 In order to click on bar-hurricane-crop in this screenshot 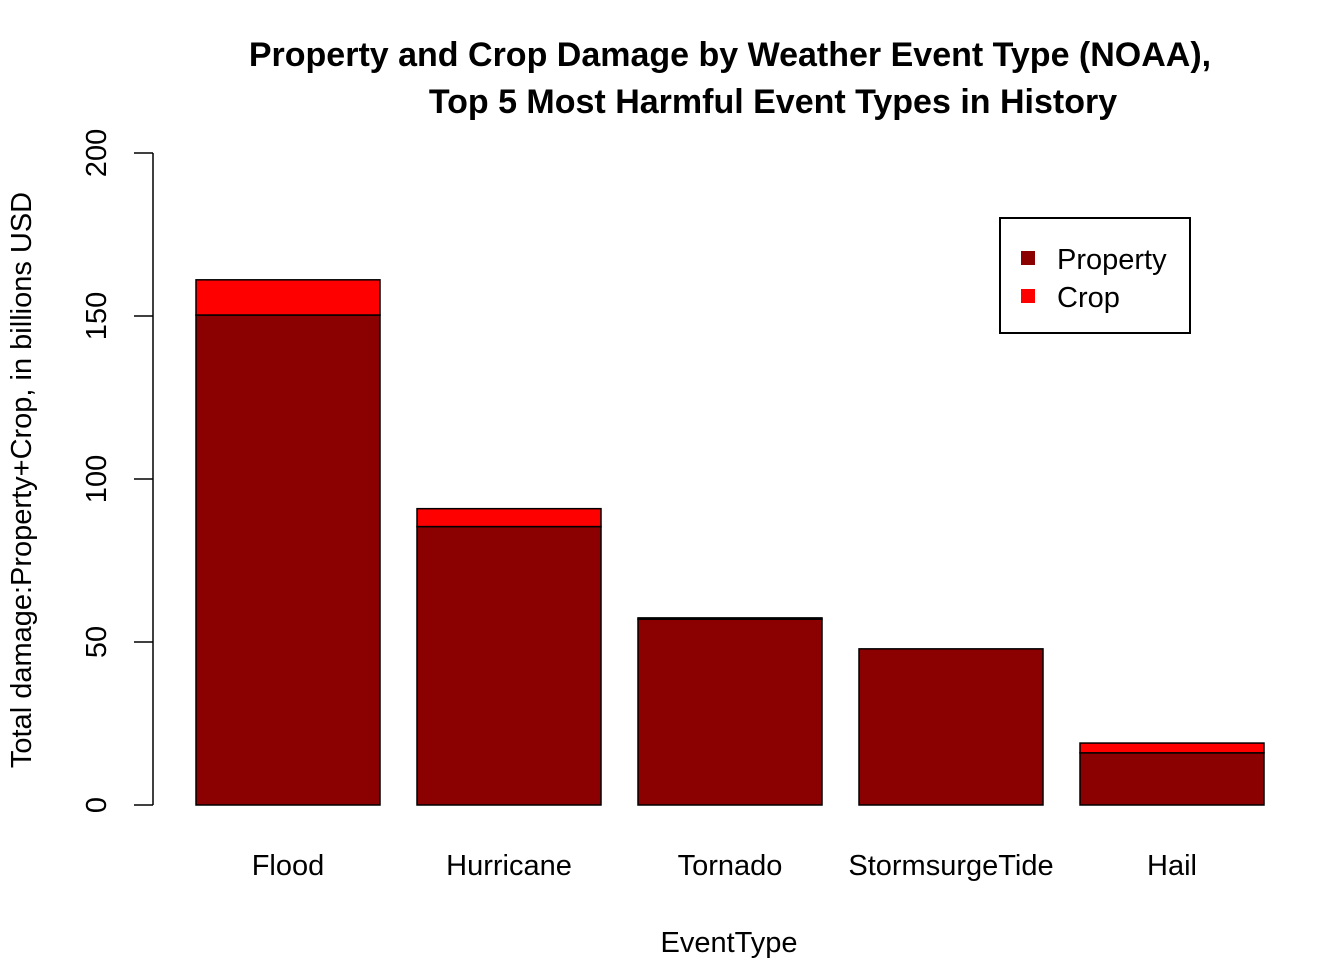, I will do `click(509, 517)`.